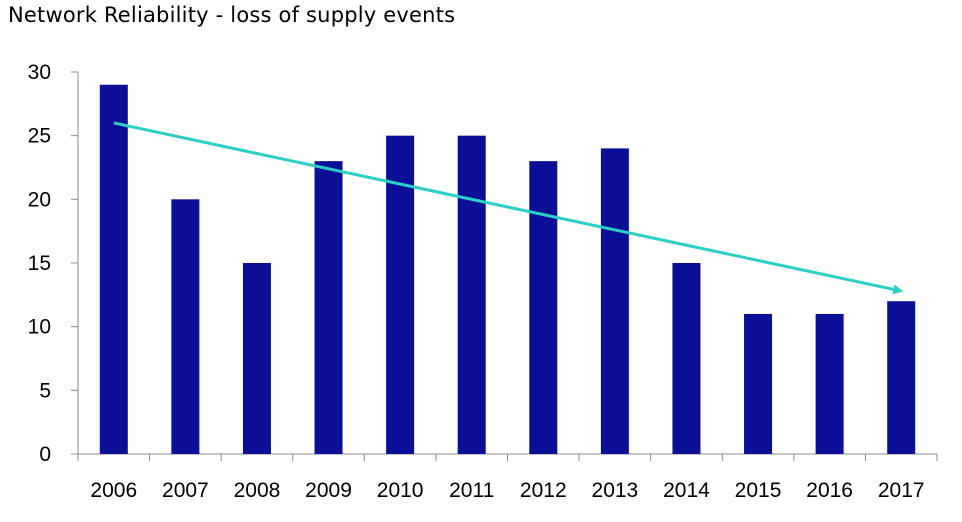 Image resolution: width=962 pixels, height=522 pixels. Describe the element at coordinates (39, 72) in the screenshot. I see `y-tick-label: 30` at that location.